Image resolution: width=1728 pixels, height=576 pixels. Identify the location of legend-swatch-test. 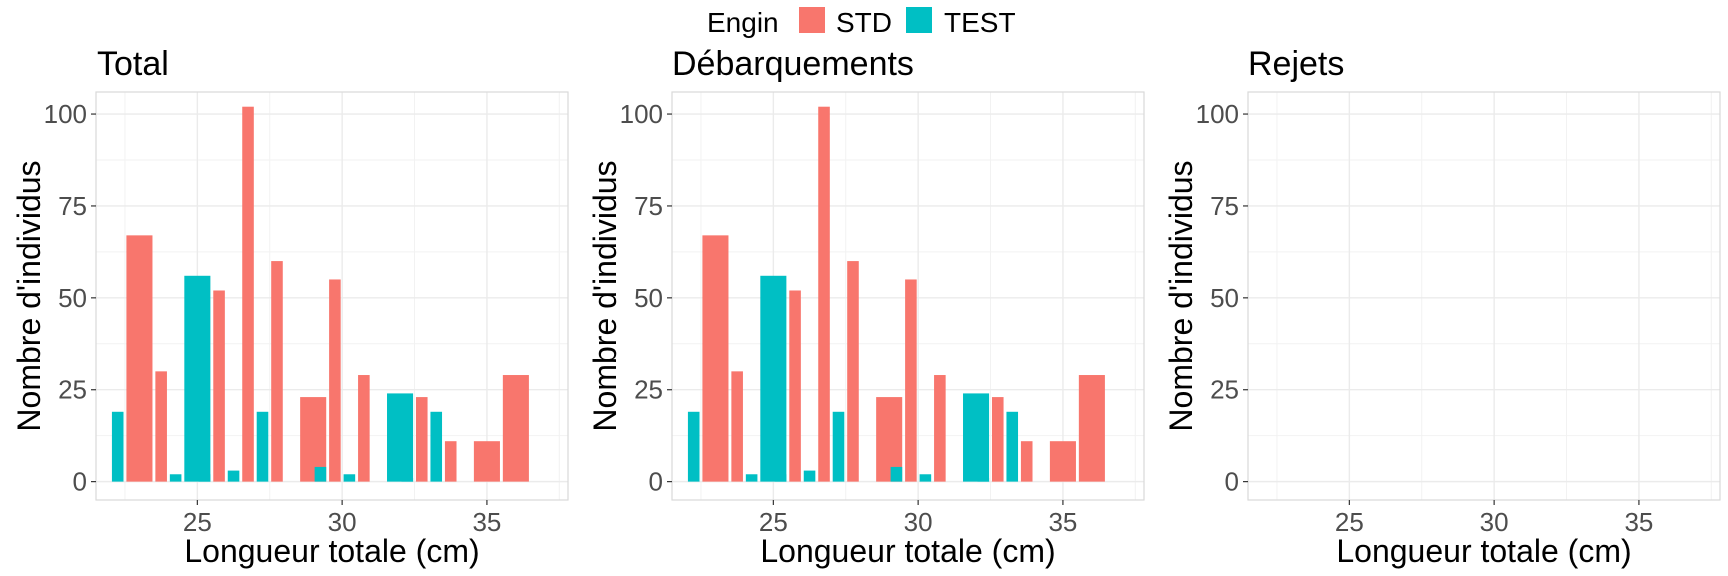
(919, 20).